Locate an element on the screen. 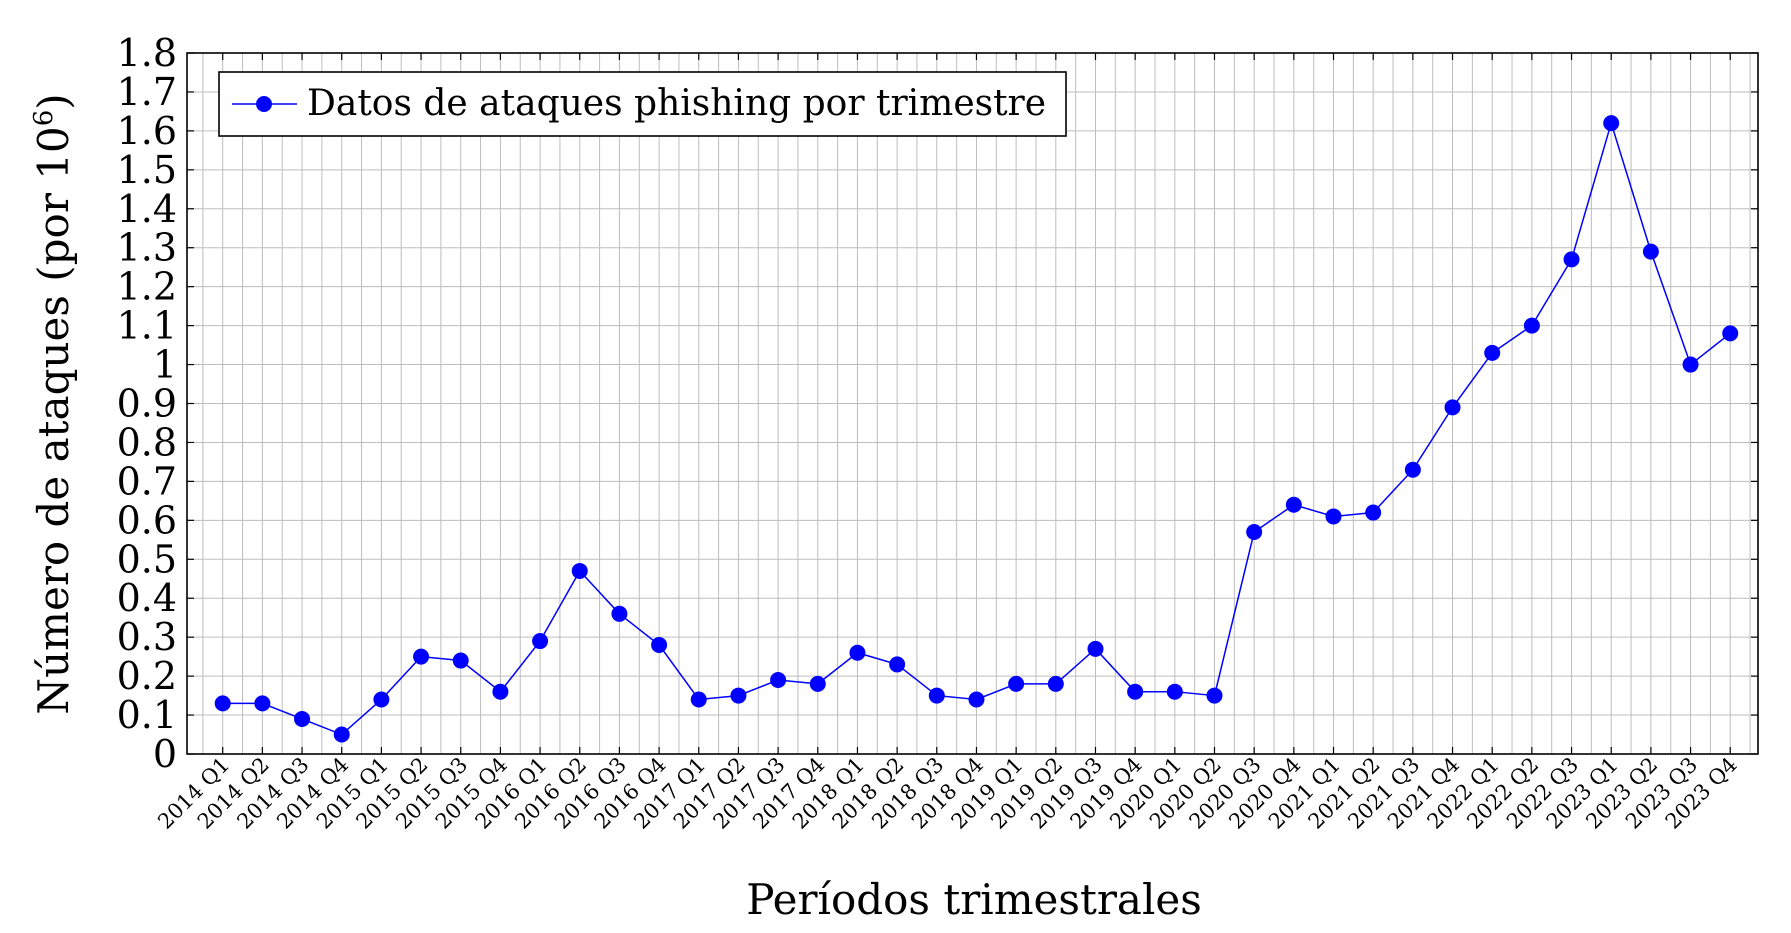  y-tick-label: 0.3 is located at coordinates (147, 637).